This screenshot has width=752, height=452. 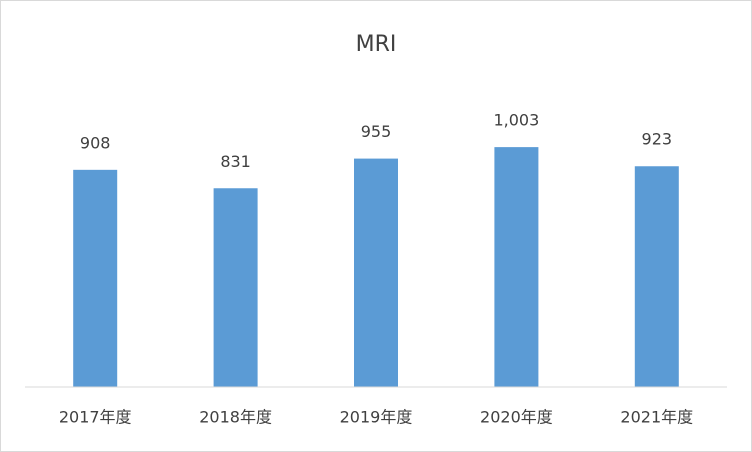 I want to click on data-label: 923, so click(x=657, y=139).